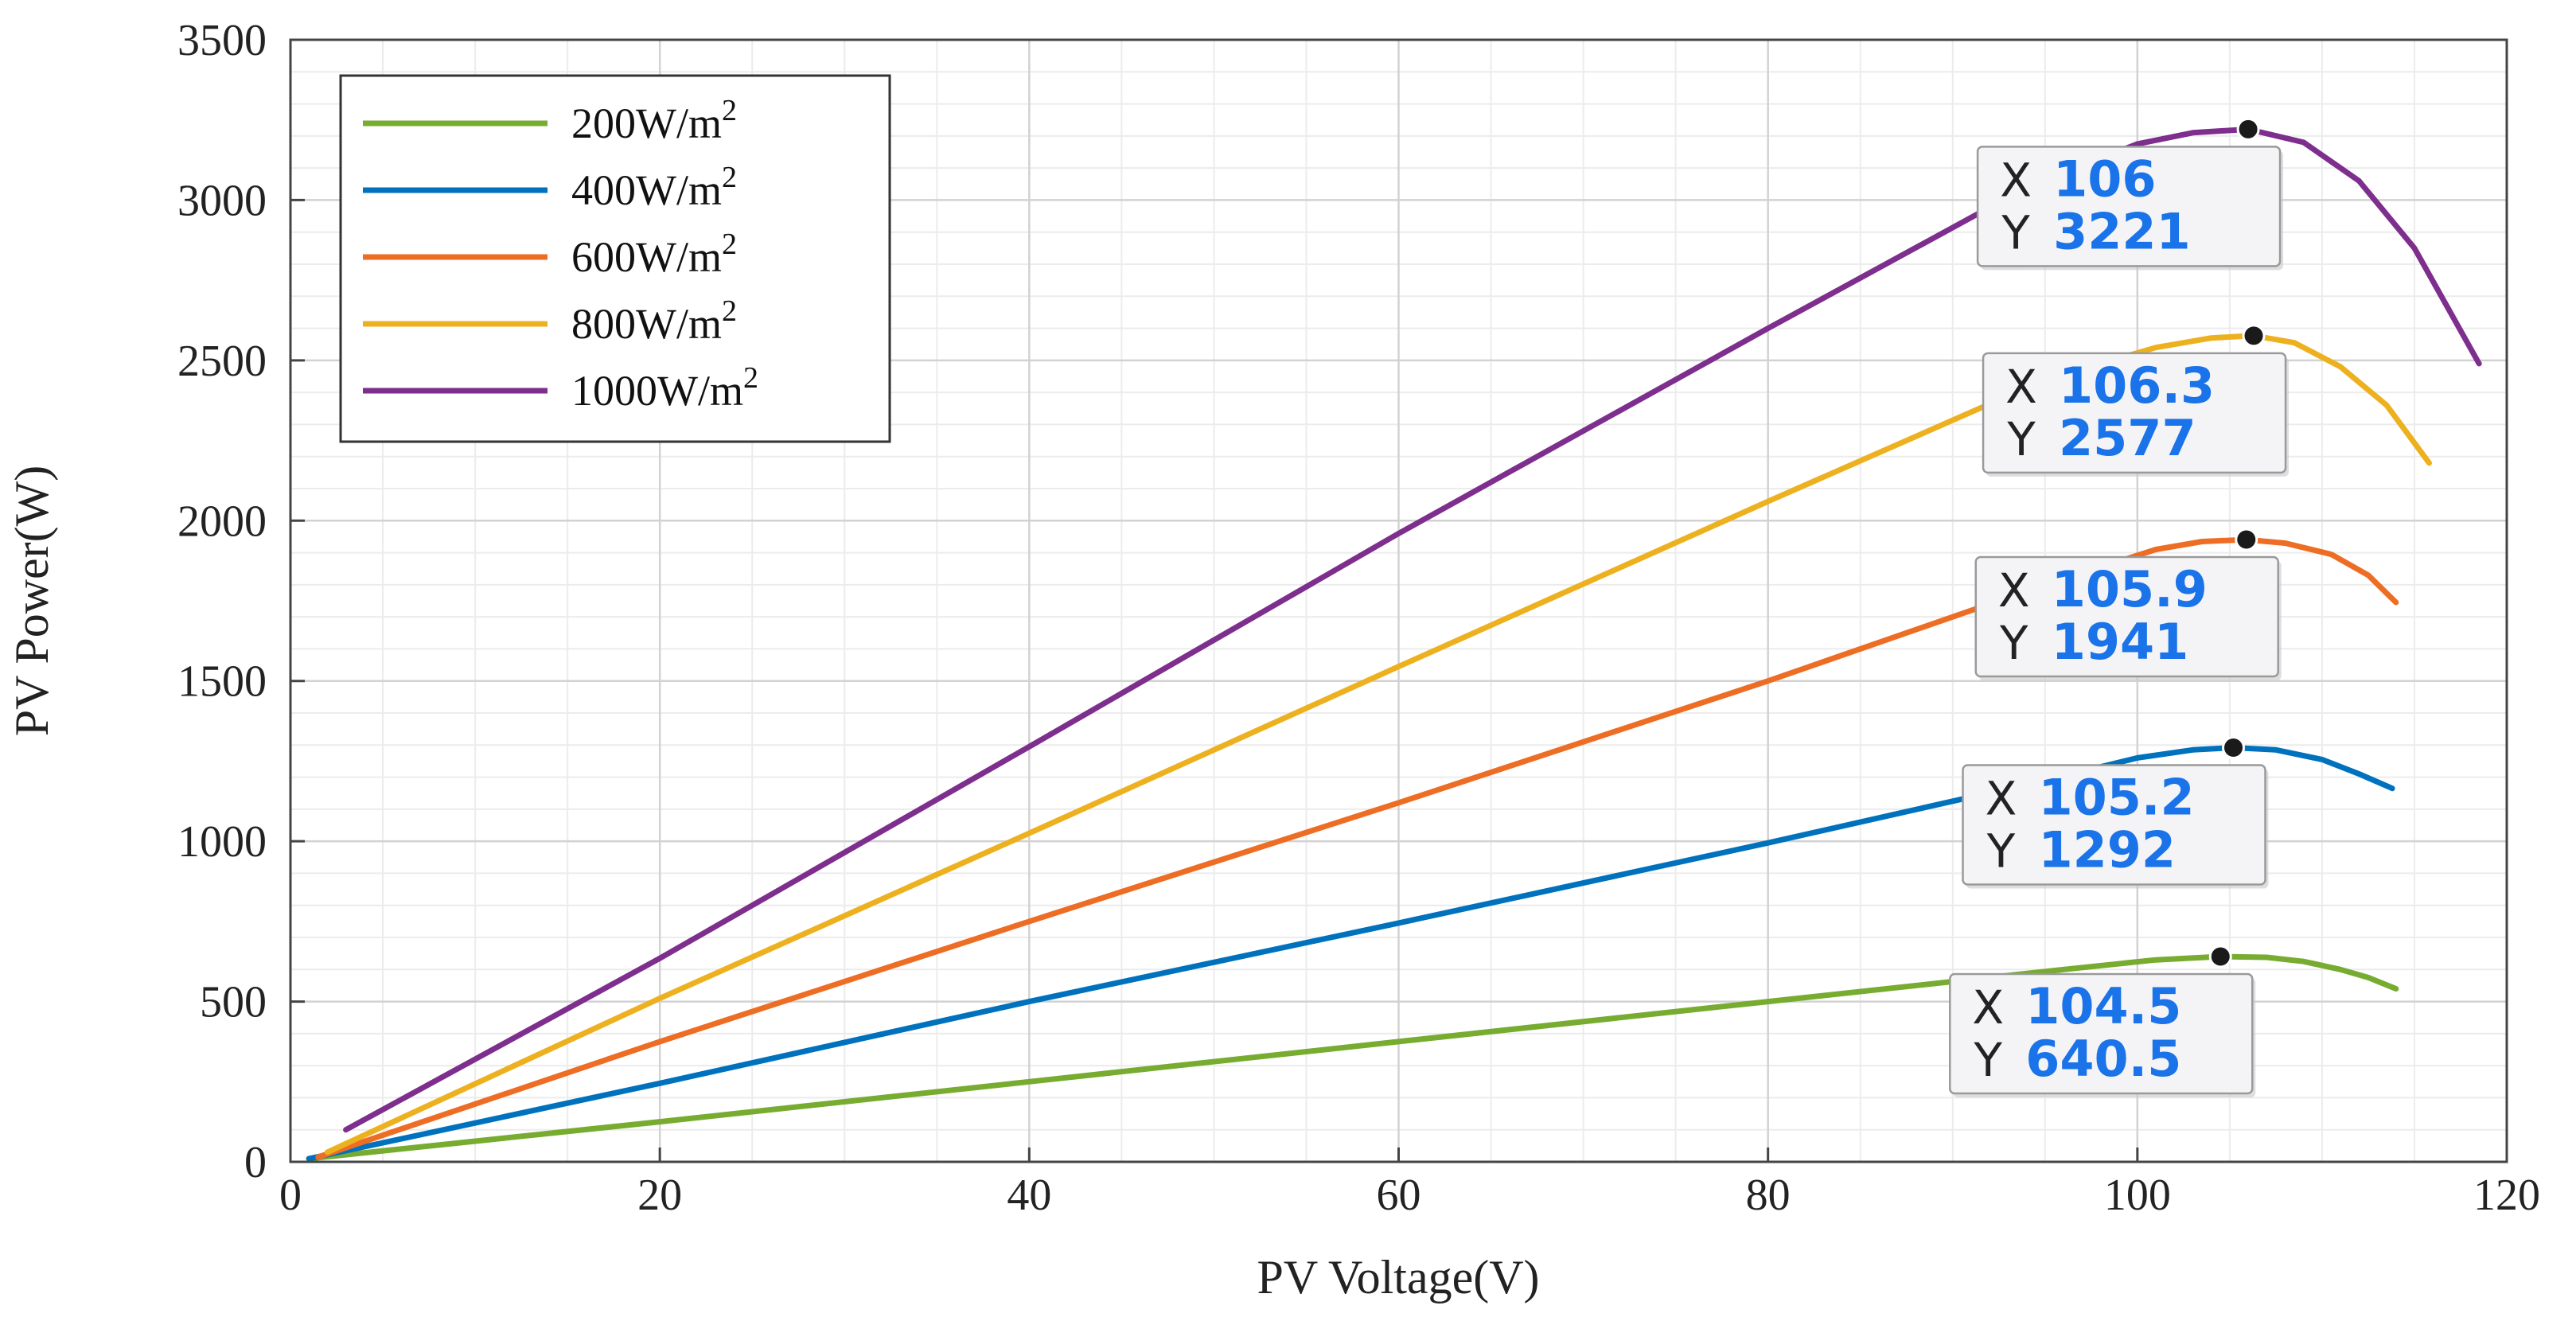 This screenshot has height=1321, width=2576. What do you see at coordinates (222, 200) in the screenshot?
I see `y-tick-label: 3000` at bounding box center [222, 200].